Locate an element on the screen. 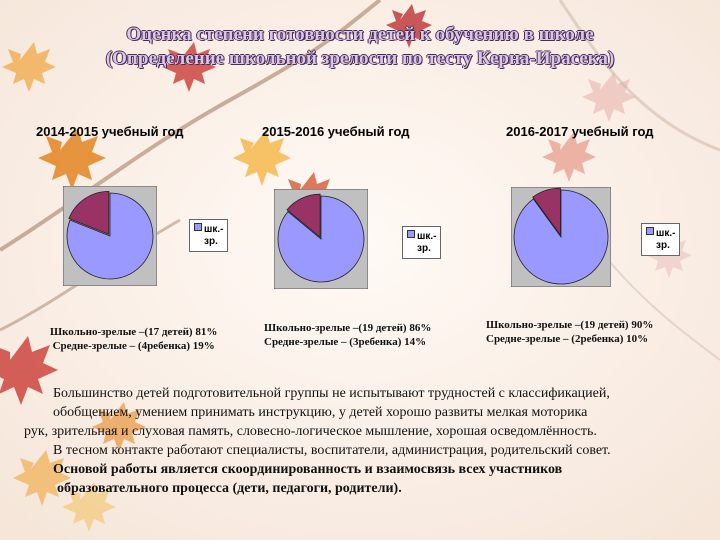 The width and height of the screenshot is (720, 540). chart-title-2016: 2016-2017 учебный год is located at coordinates (580, 131).